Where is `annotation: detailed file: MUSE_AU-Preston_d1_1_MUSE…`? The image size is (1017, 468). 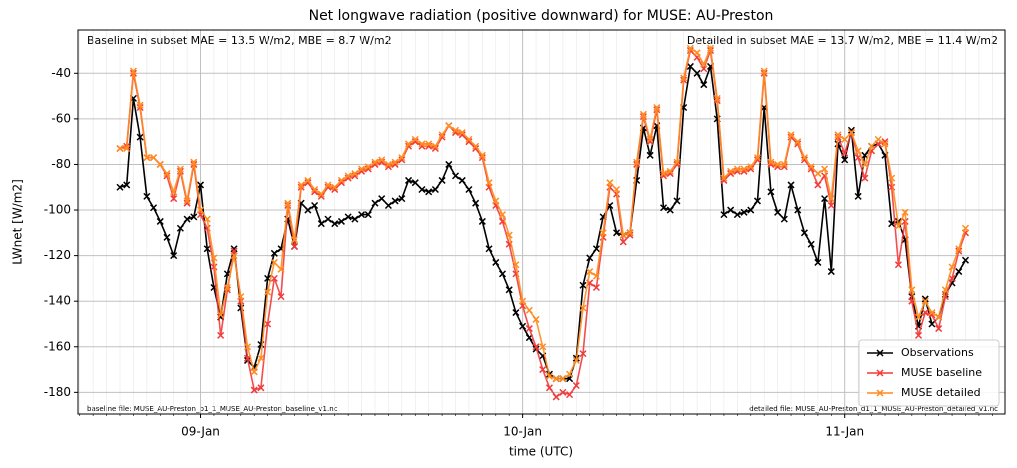 annotation: detailed file: MUSE_AU-Preston_d1_1_MUSE… is located at coordinates (873, 409).